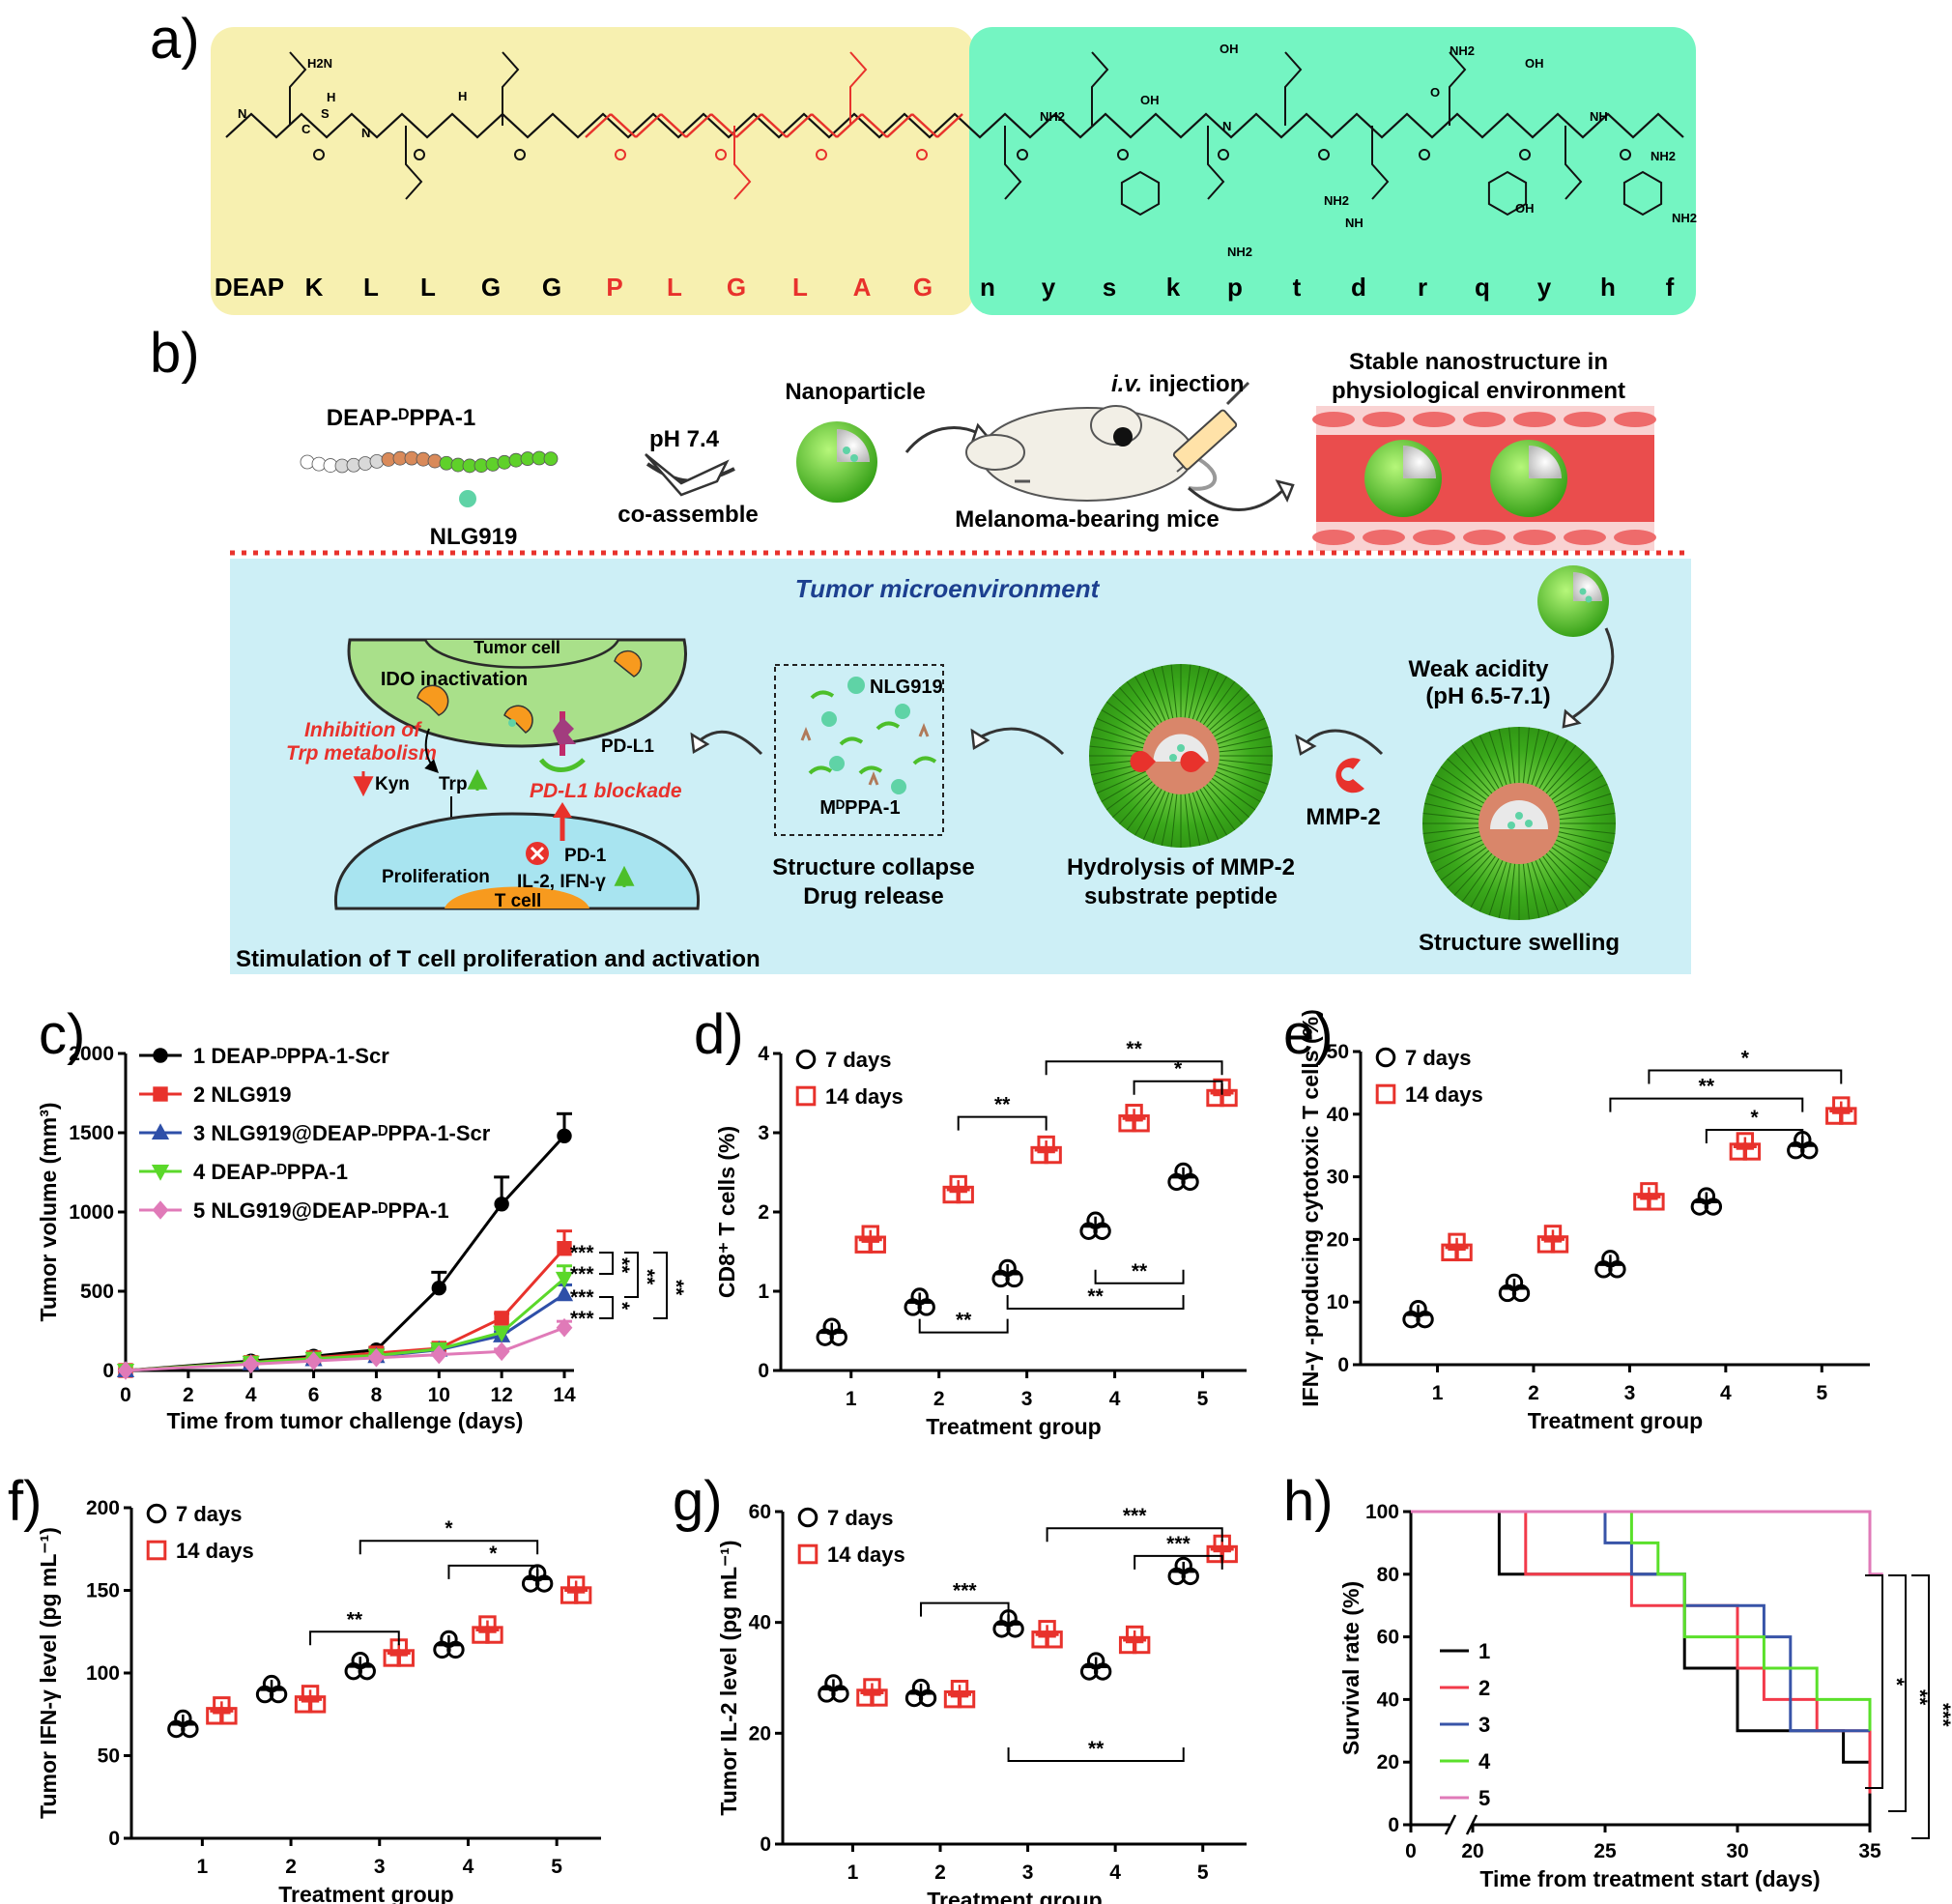 This screenshot has height=1904, width=1952. I want to click on sequence-residue: f, so click(1670, 288).